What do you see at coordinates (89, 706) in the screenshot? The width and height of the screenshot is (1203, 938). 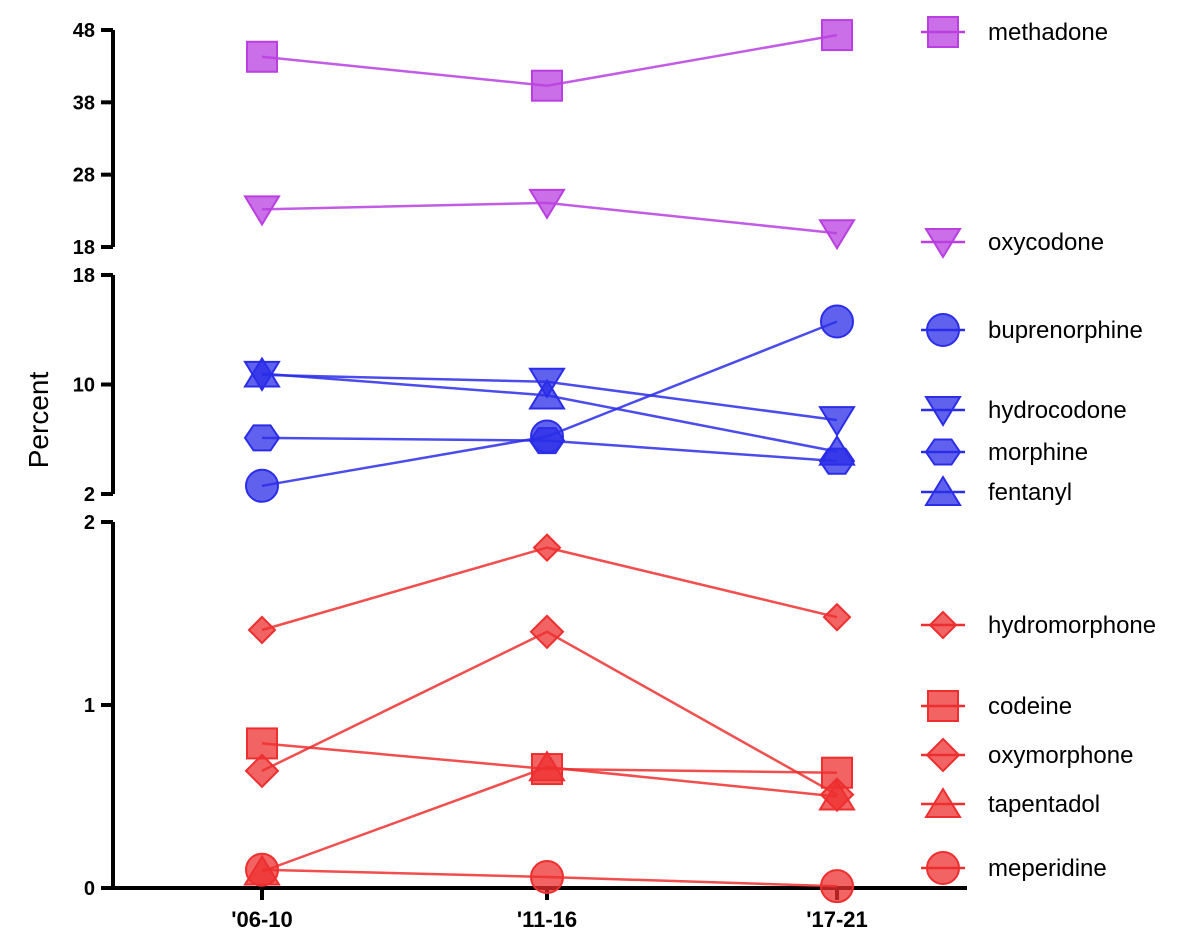 I see `y-tick-label: 1` at bounding box center [89, 706].